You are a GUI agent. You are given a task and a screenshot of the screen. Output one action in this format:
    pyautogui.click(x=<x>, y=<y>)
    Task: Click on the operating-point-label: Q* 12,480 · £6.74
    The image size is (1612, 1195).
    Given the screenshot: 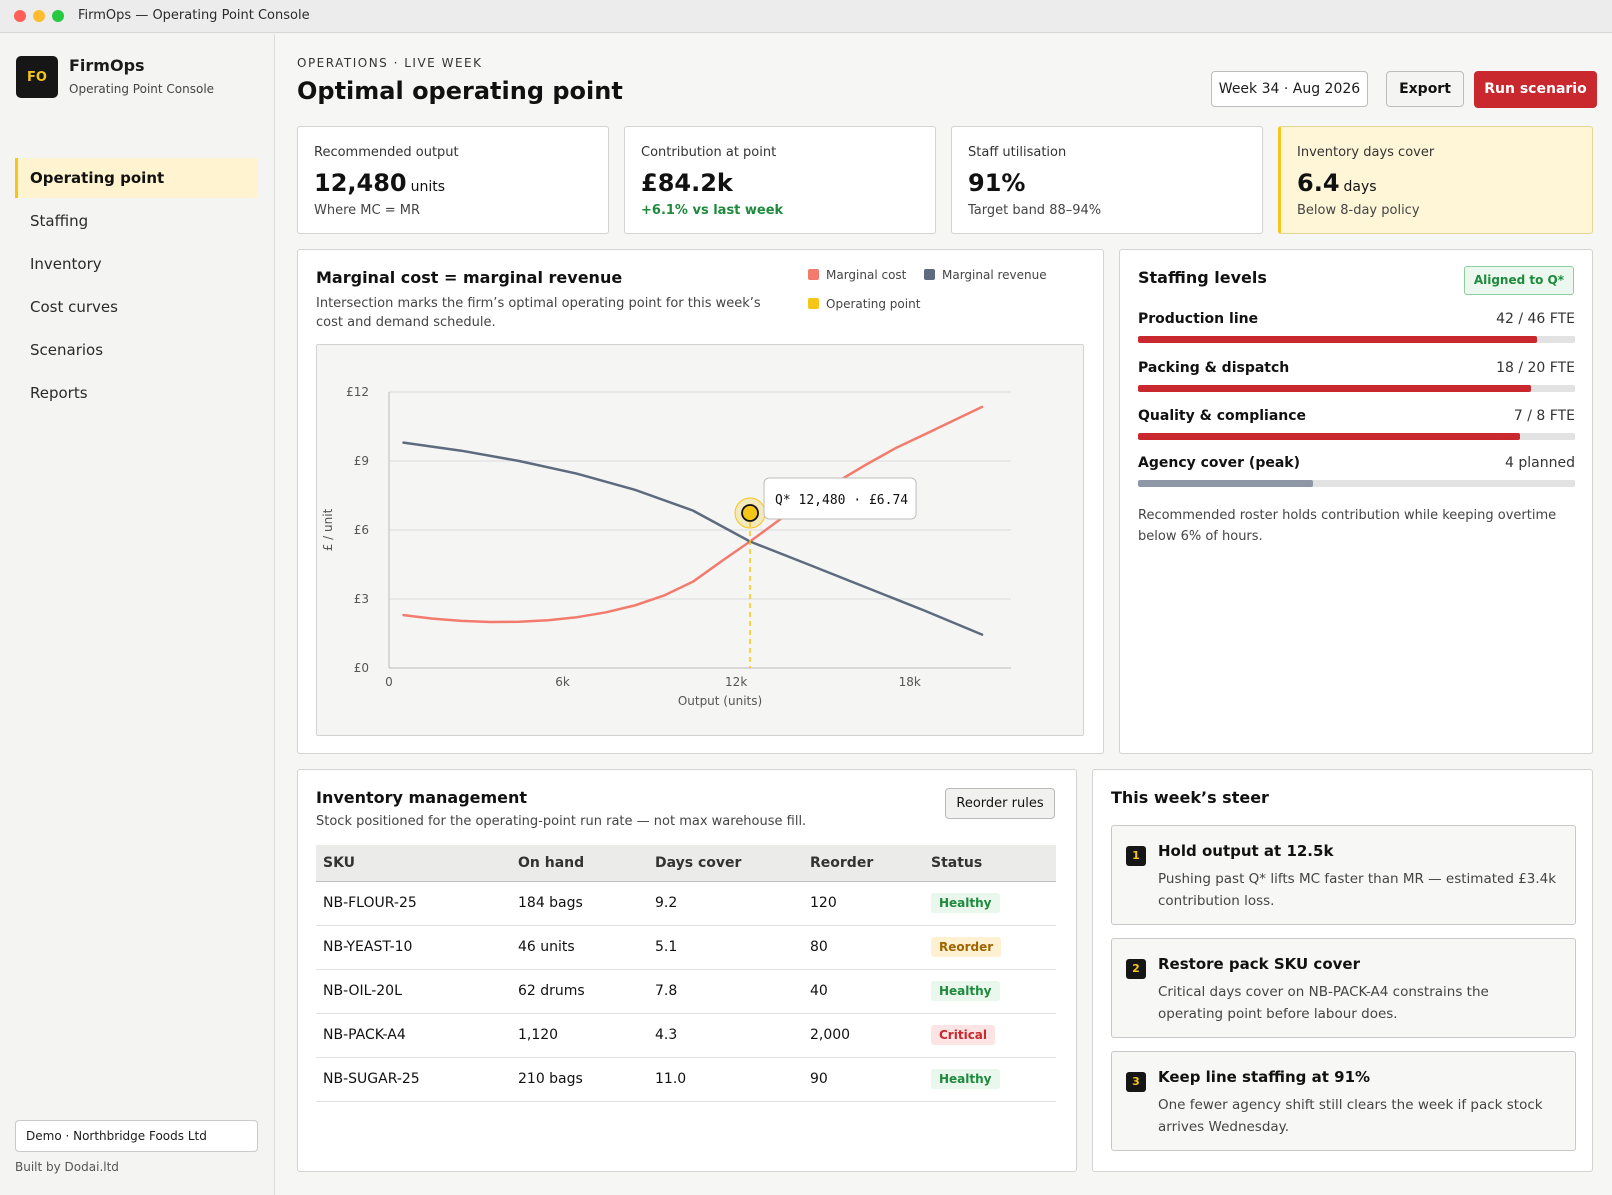 What is the action you would take?
    pyautogui.click(x=841, y=500)
    